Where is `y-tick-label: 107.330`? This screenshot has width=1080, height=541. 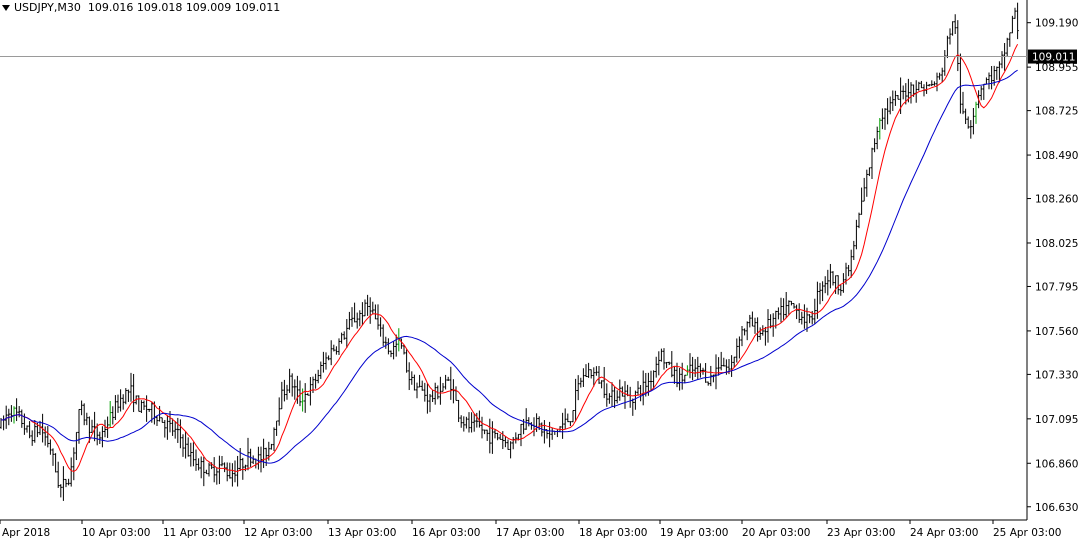 y-tick-label: 107.330 is located at coordinates (1056, 375).